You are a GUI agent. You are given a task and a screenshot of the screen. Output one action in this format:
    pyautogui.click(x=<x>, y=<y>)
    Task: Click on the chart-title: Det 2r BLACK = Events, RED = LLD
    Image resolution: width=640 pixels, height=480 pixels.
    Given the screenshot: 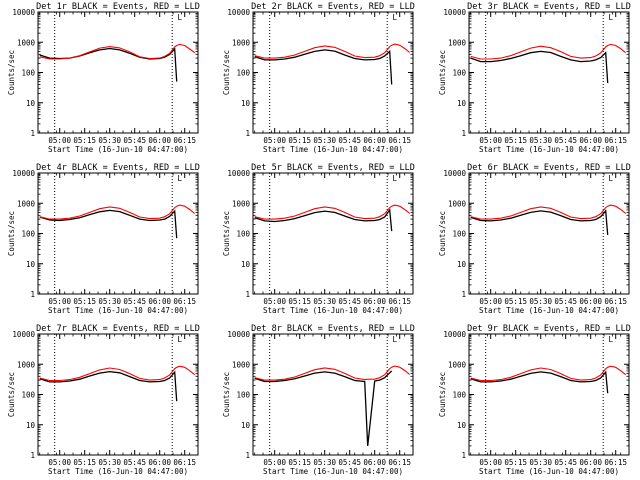 What is the action you would take?
    pyautogui.click(x=333, y=7)
    